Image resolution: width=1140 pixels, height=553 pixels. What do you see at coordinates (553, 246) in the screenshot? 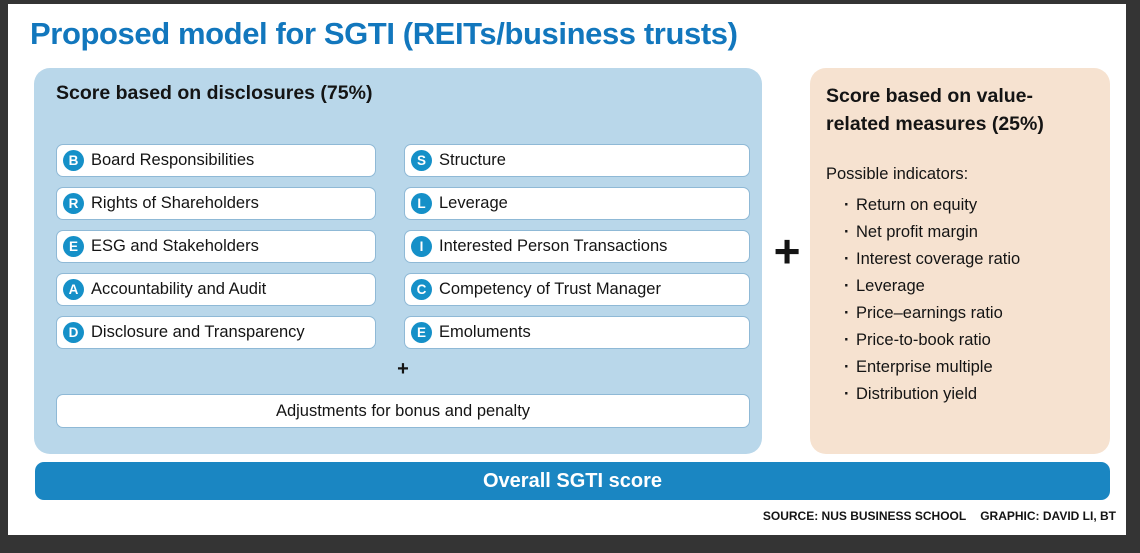
I see `score-item-label: Interested Person Transactions` at bounding box center [553, 246].